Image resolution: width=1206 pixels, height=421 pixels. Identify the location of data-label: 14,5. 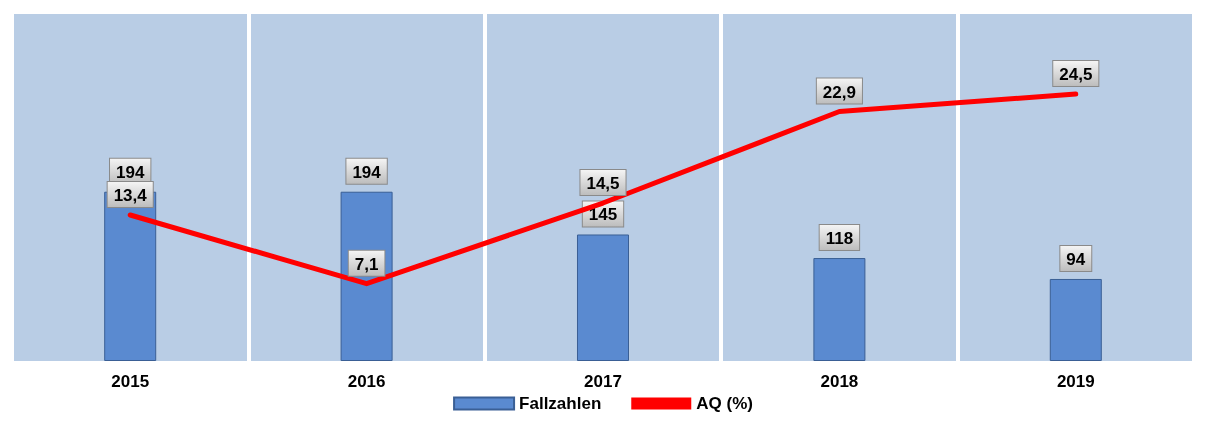
(603, 184).